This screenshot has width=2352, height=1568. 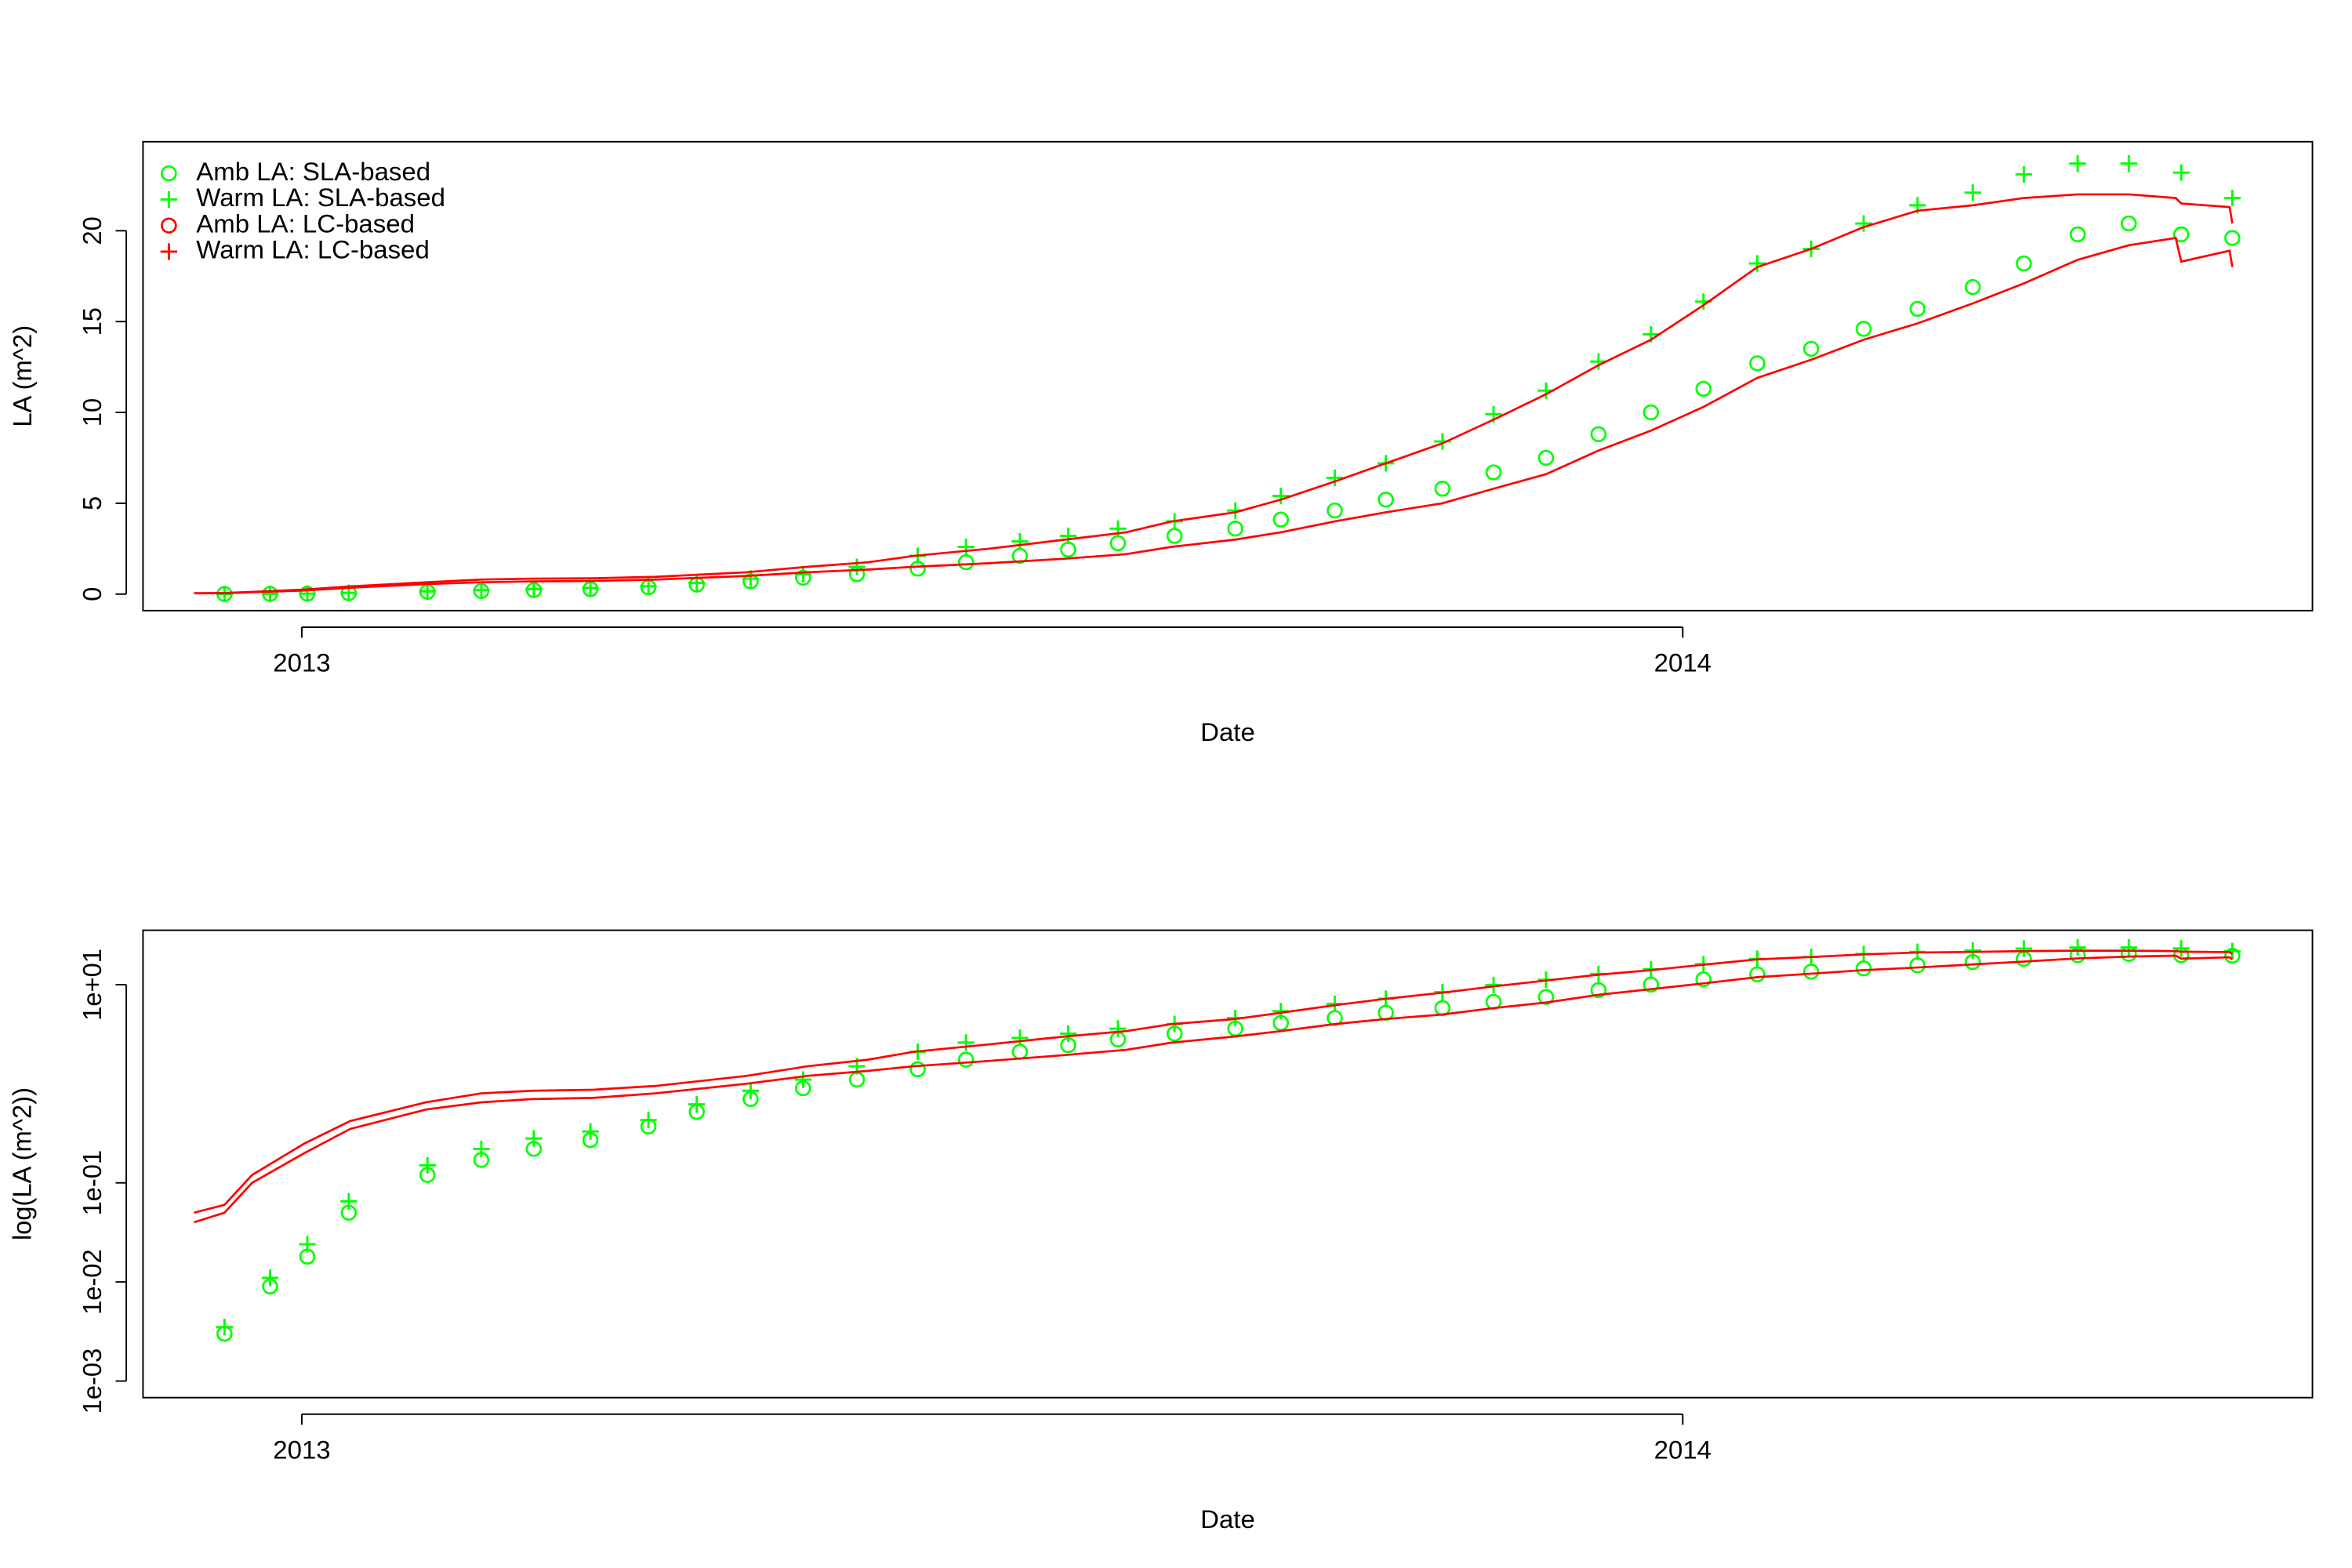 What do you see at coordinates (92, 1282) in the screenshot?
I see `y-tick-label: 1e-02` at bounding box center [92, 1282].